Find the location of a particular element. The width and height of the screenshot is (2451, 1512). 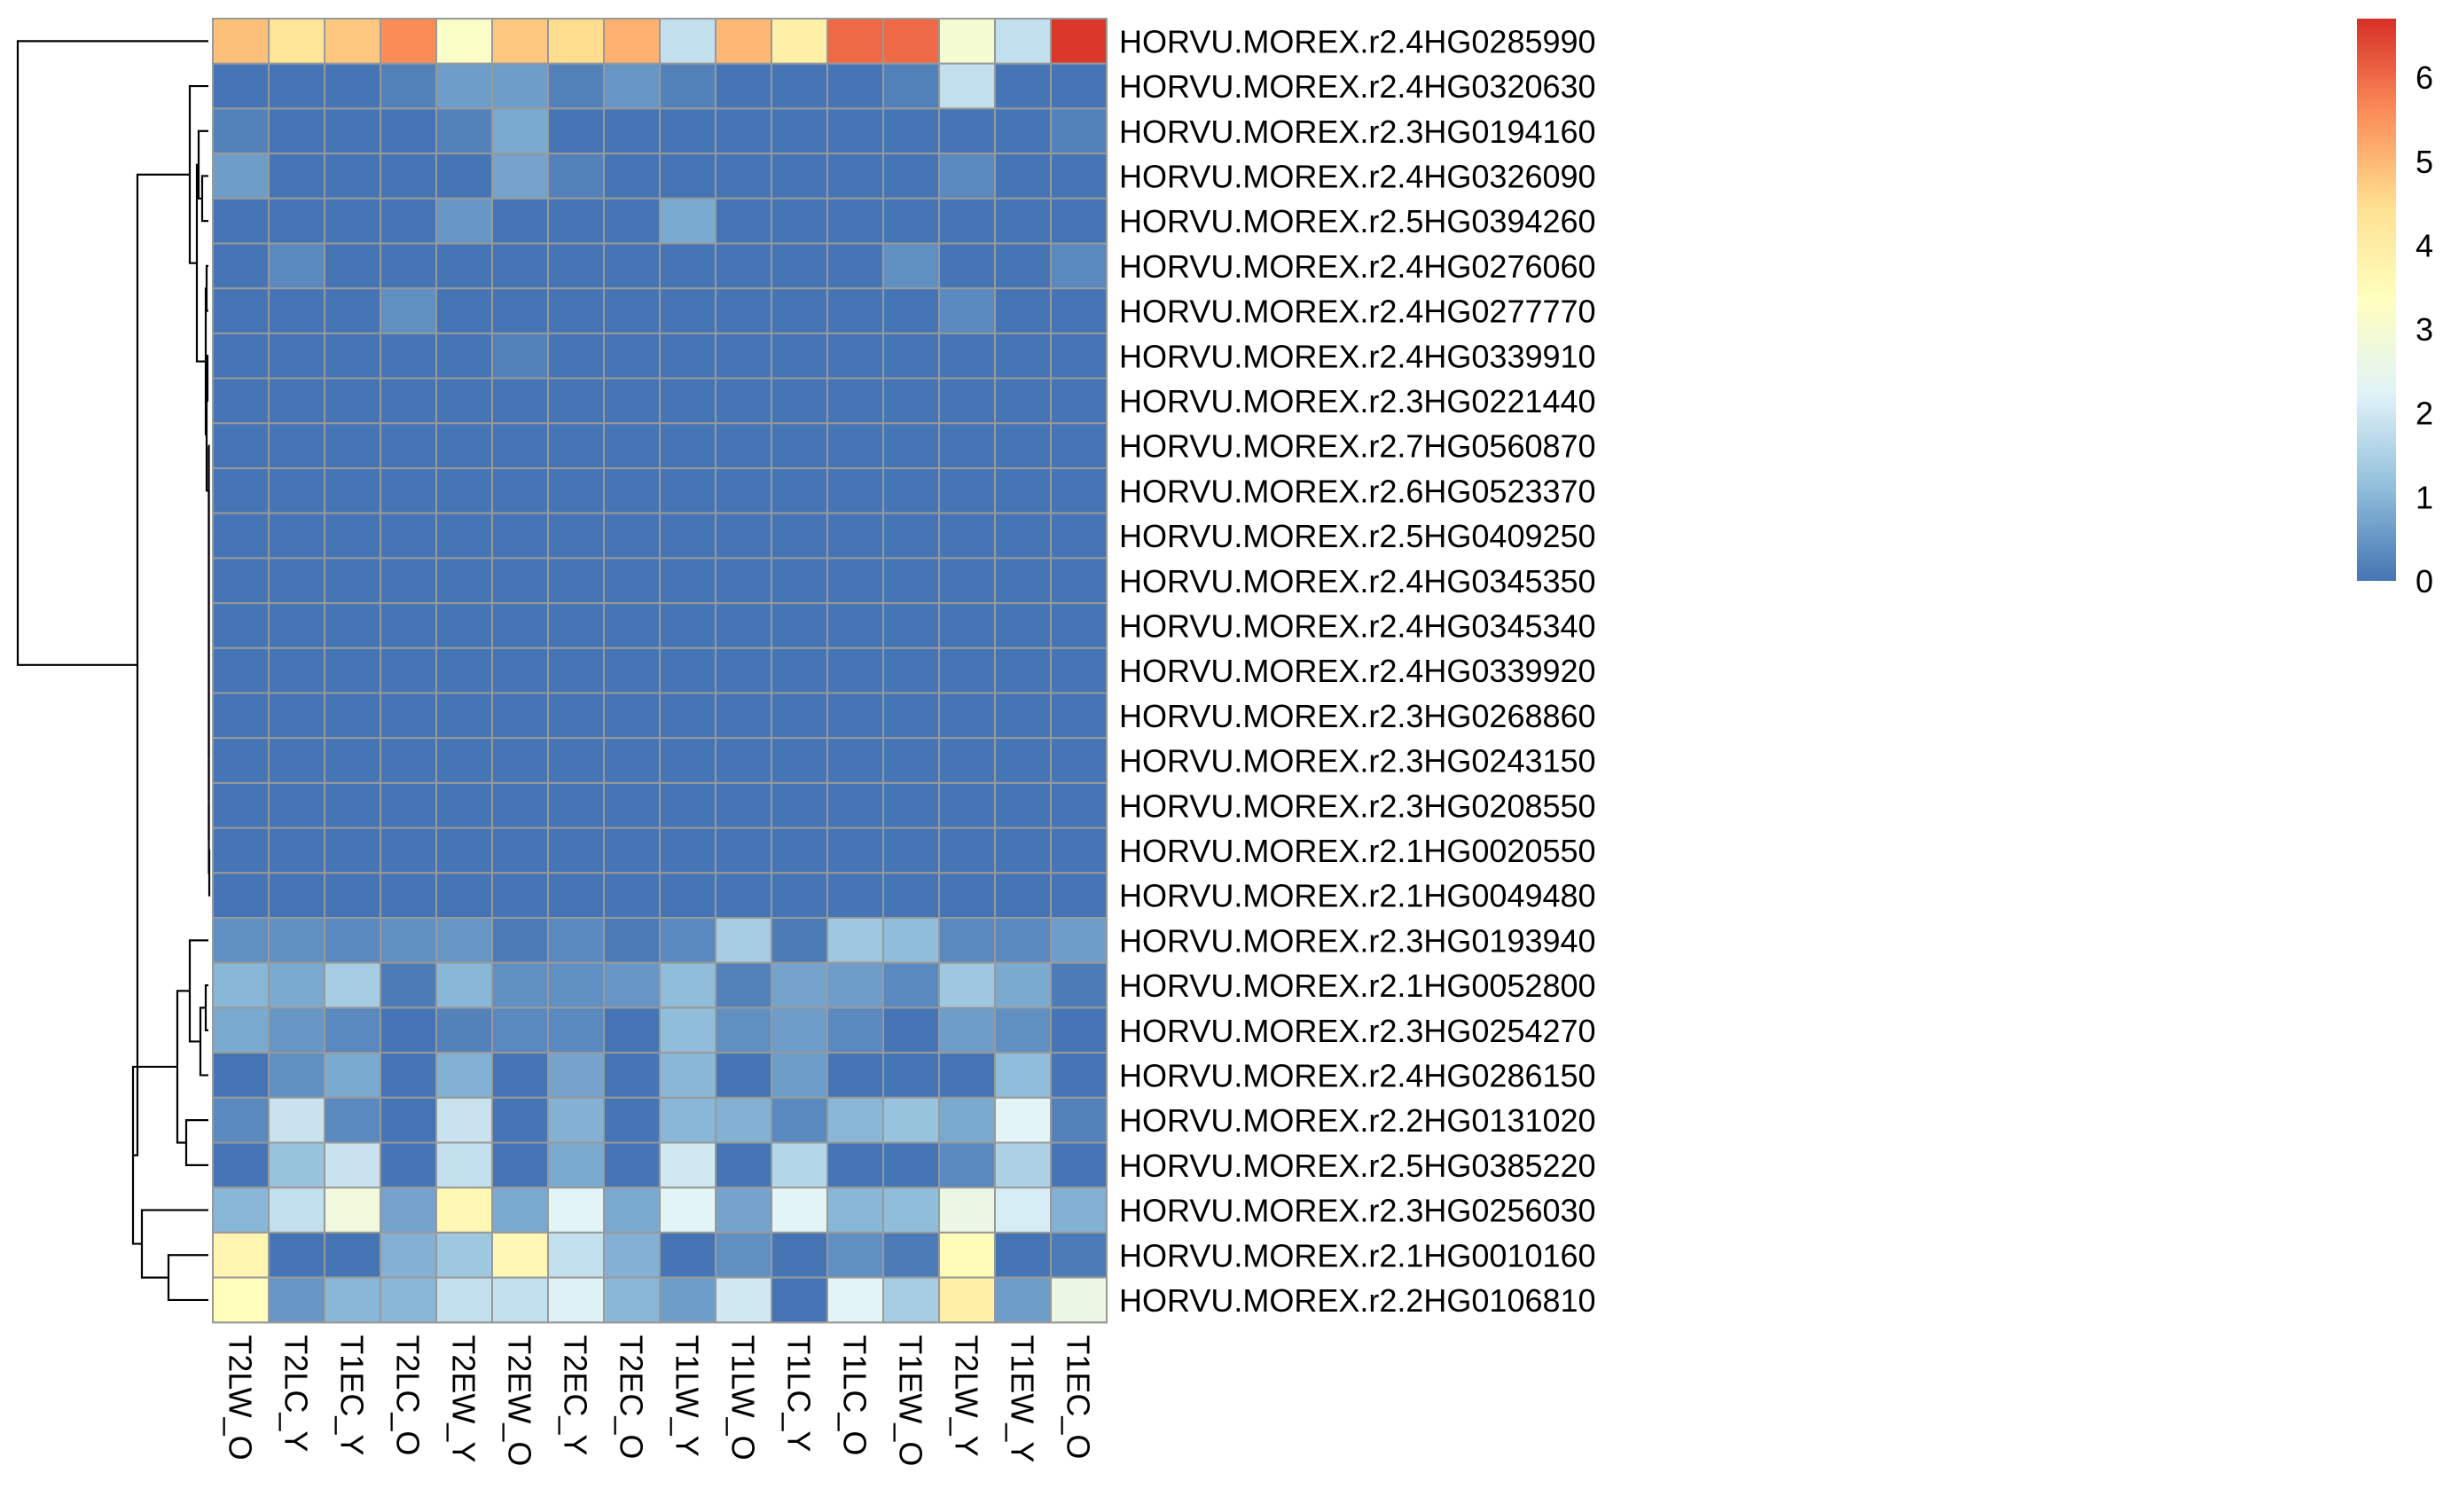

column-label: T2EC_Y is located at coordinates (576, 1395).